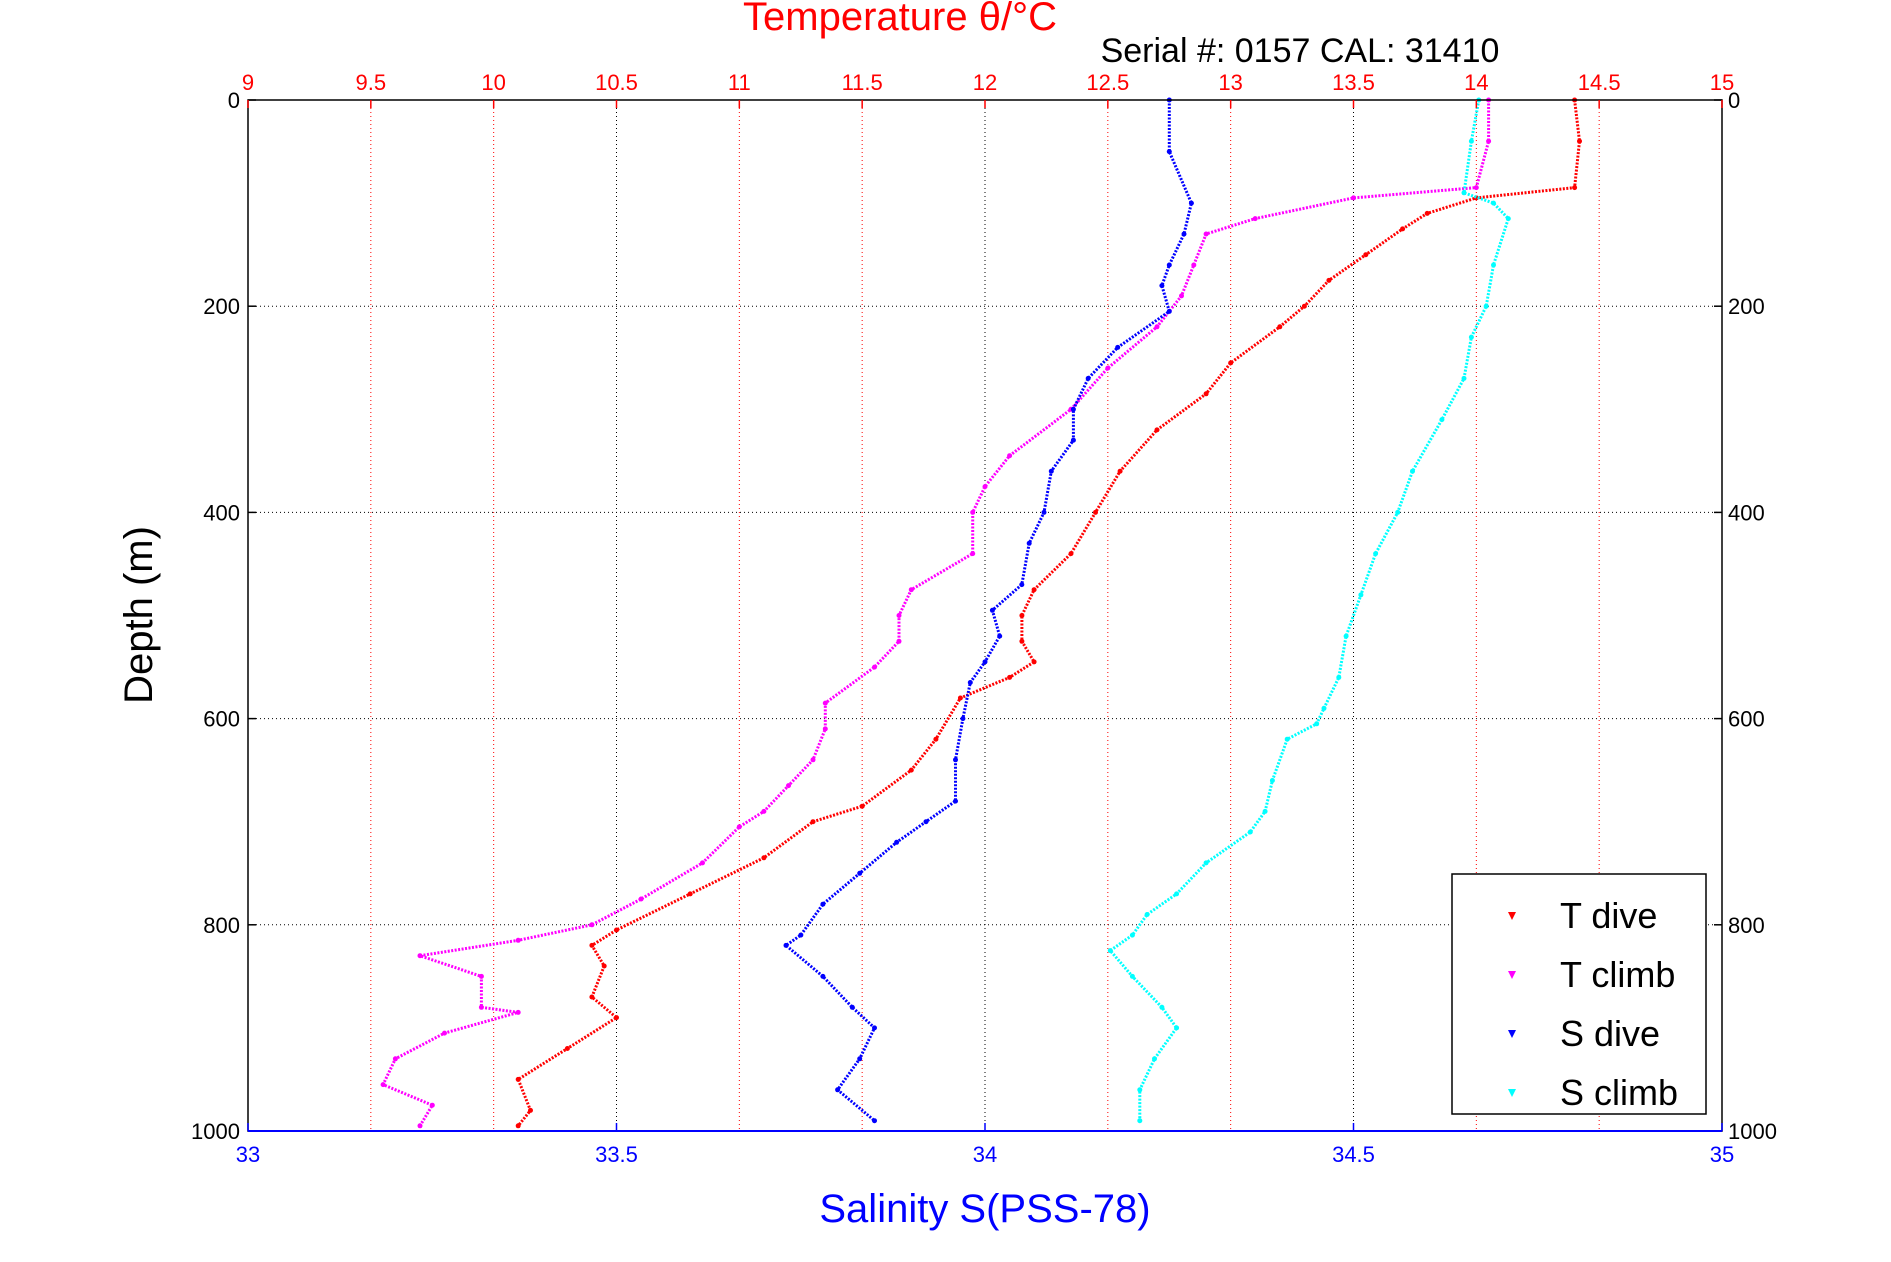 Image resolution: width=1891 pixels, height=1262 pixels. I want to click on tick-label-temperature: 13, so click(1230, 82).